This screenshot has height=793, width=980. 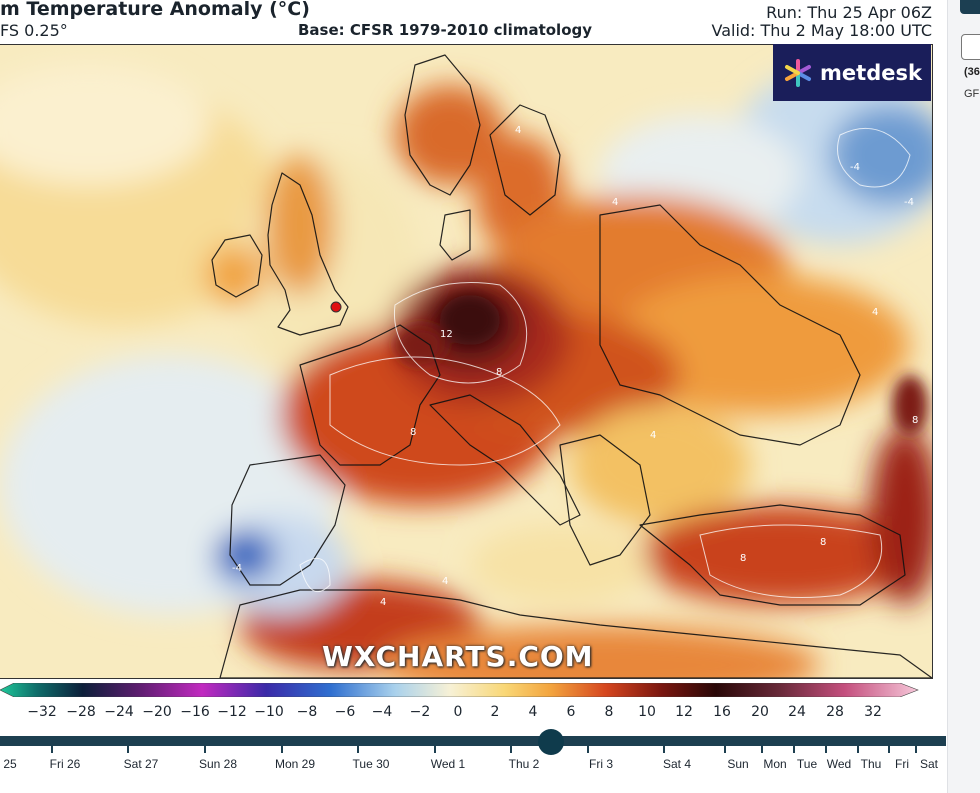 What do you see at coordinates (458, 656) in the screenshot?
I see `wxcharts-watermark: WXCHARTS.COM` at bounding box center [458, 656].